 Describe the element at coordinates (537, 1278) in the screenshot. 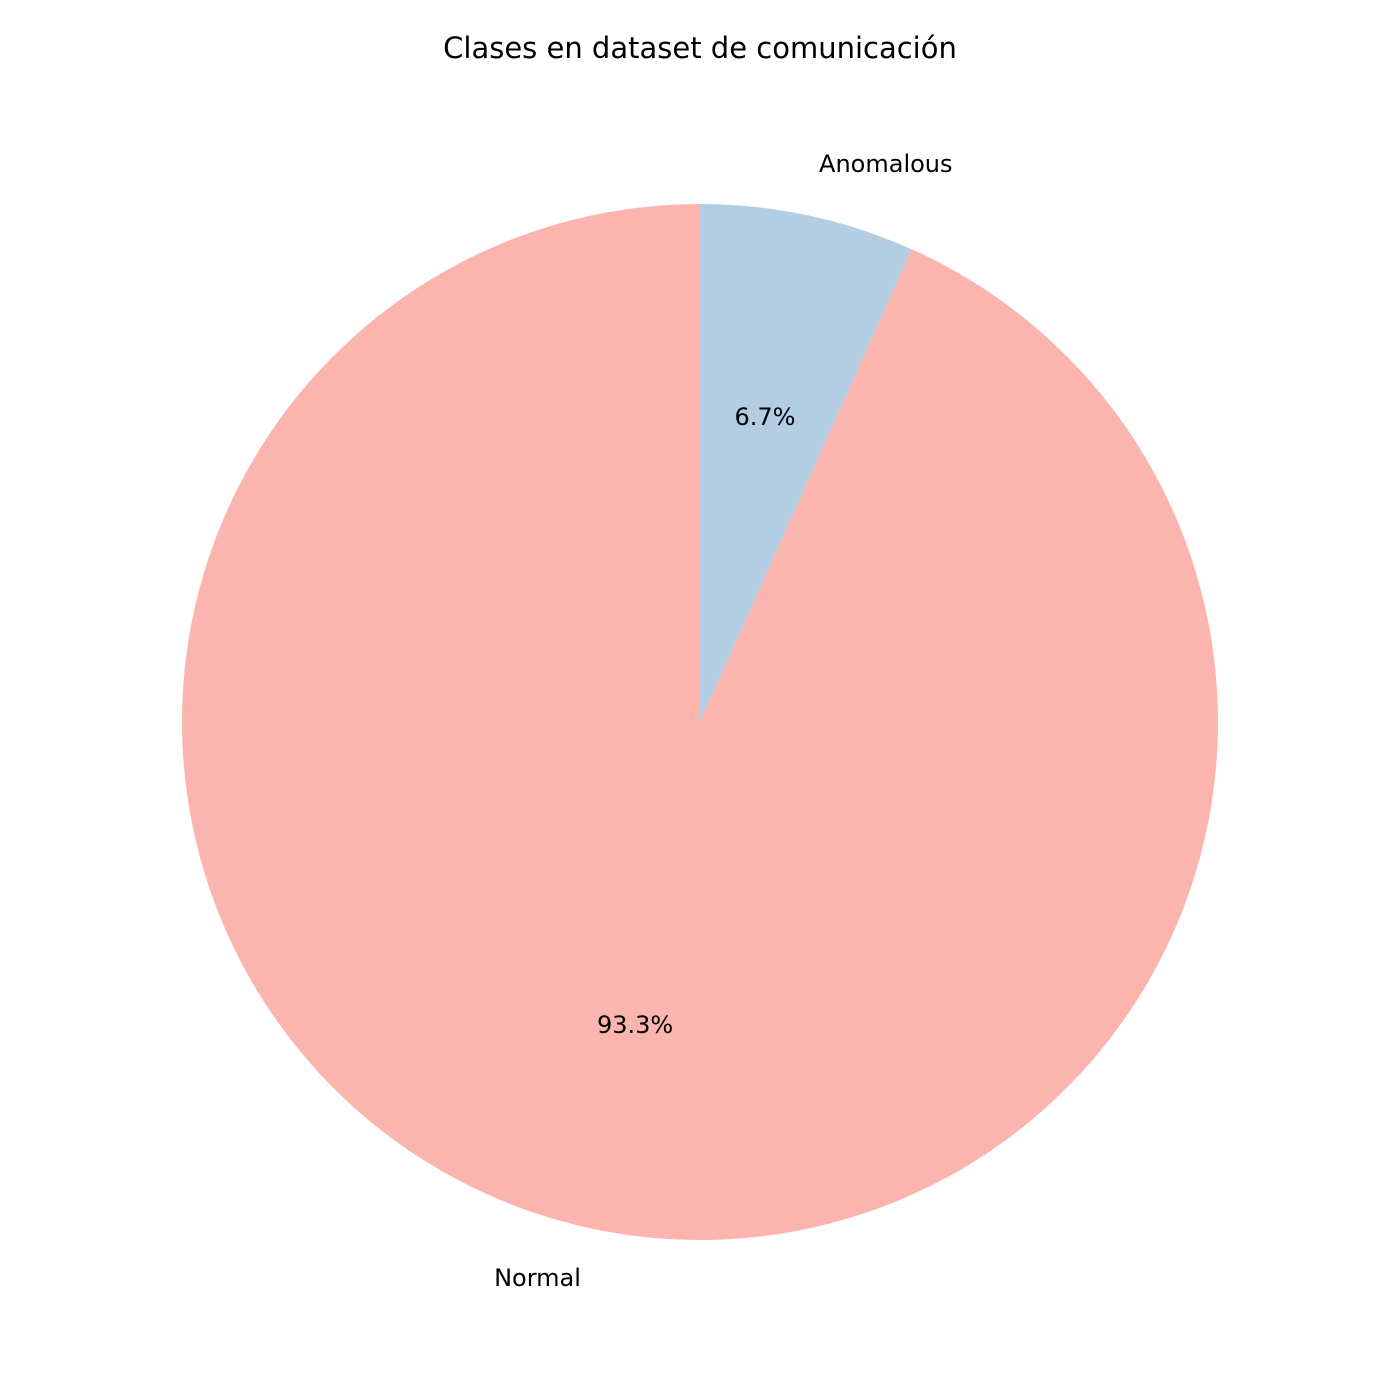

I see `slice-label-normal: Normal` at that location.